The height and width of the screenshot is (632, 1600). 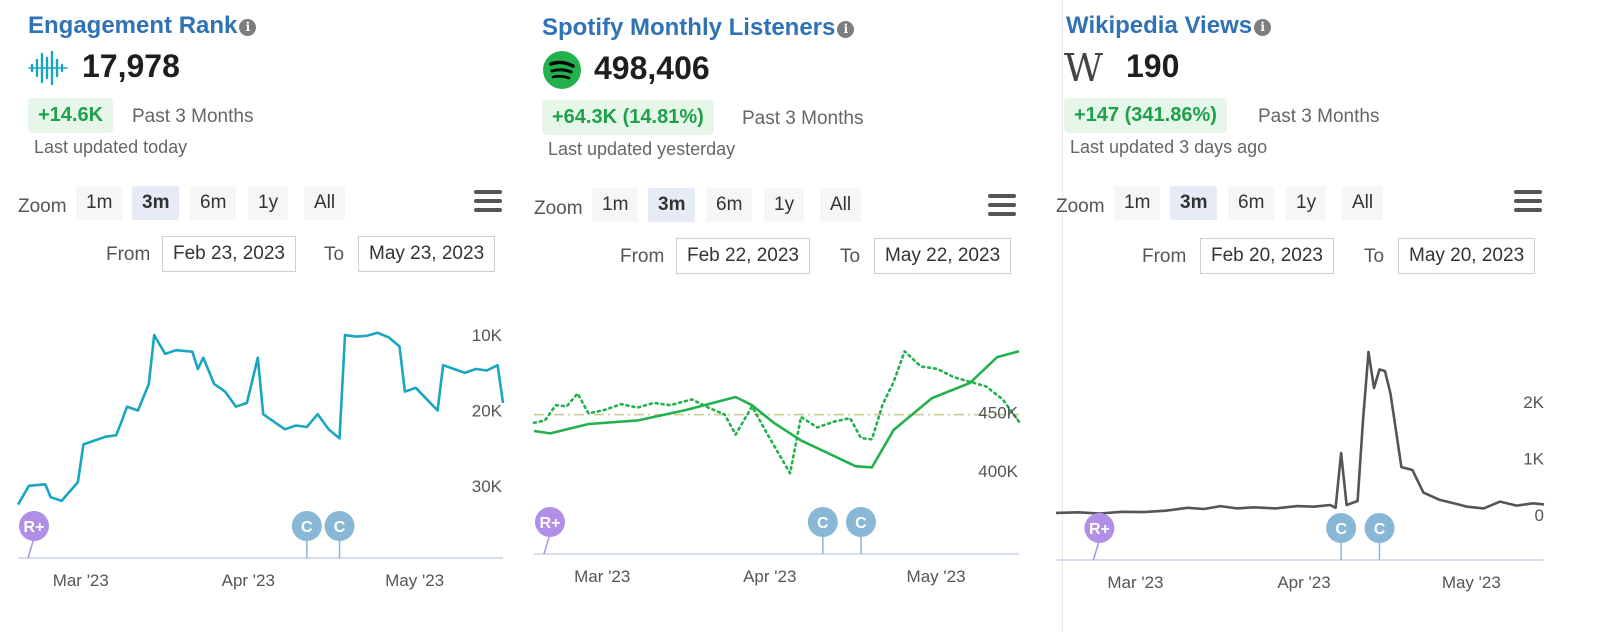 I want to click on change-badge: +147 (341.86%), so click(x=1145, y=115).